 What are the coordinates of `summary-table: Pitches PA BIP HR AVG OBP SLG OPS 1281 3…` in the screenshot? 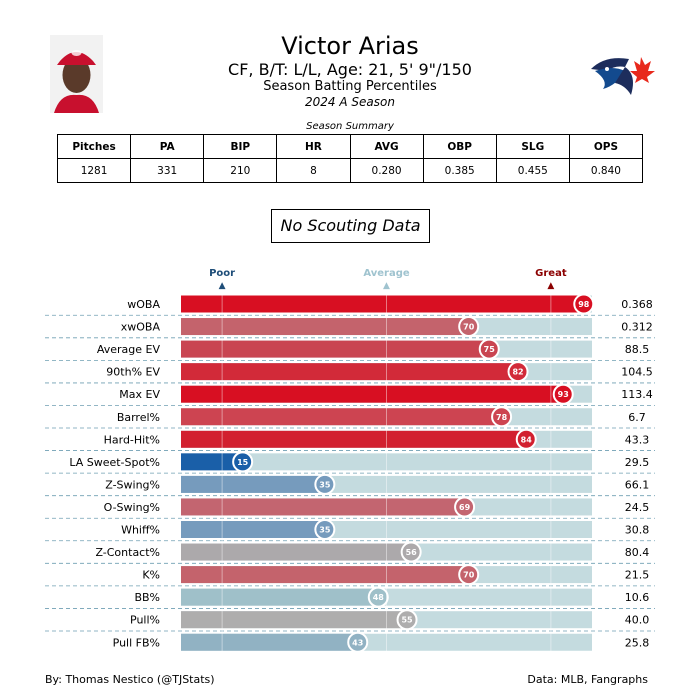 It's located at (350, 158).